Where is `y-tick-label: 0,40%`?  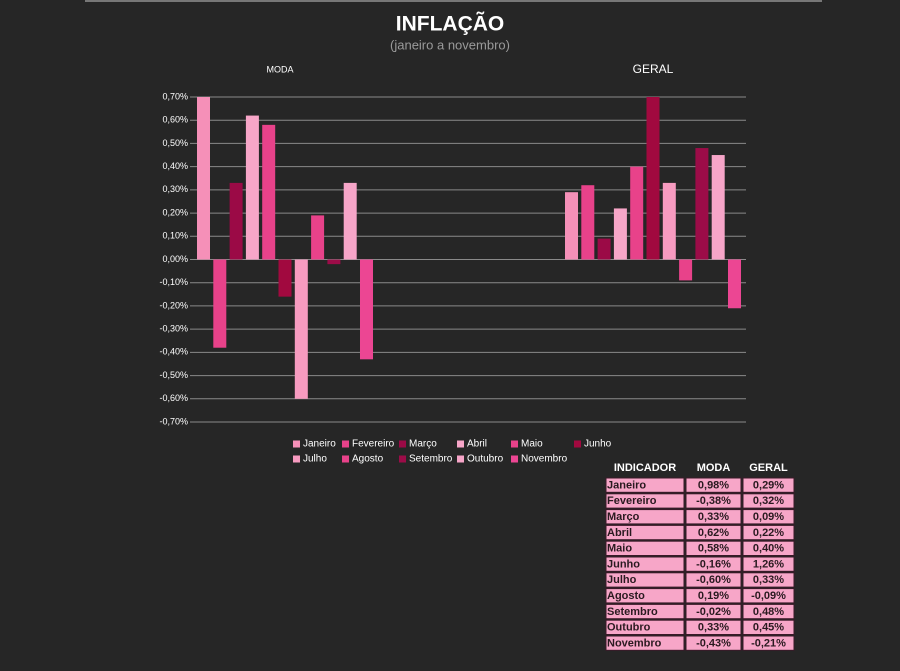
y-tick-label: 0,40% is located at coordinates (175, 166).